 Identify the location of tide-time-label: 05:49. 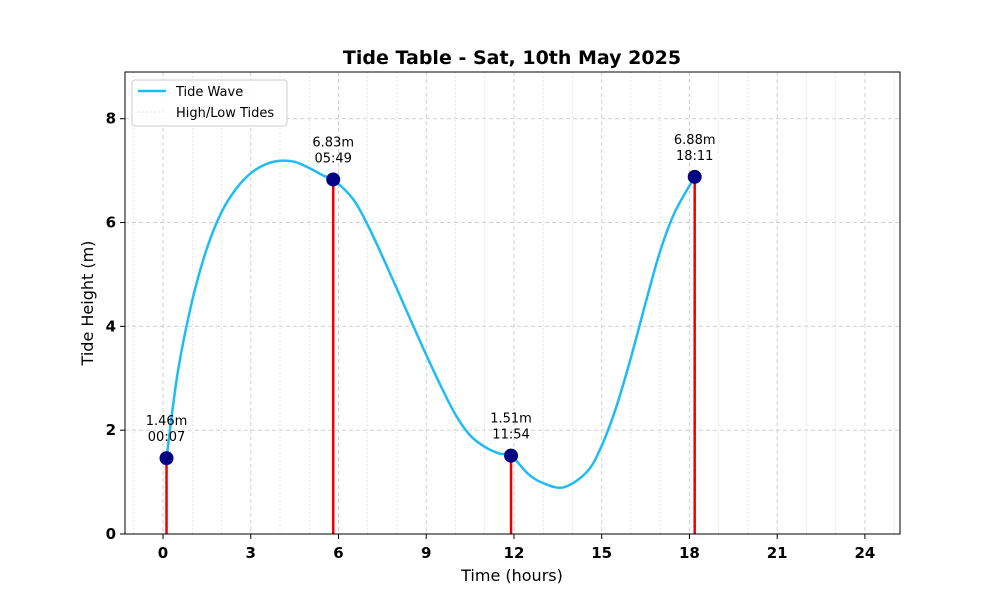
(332, 158).